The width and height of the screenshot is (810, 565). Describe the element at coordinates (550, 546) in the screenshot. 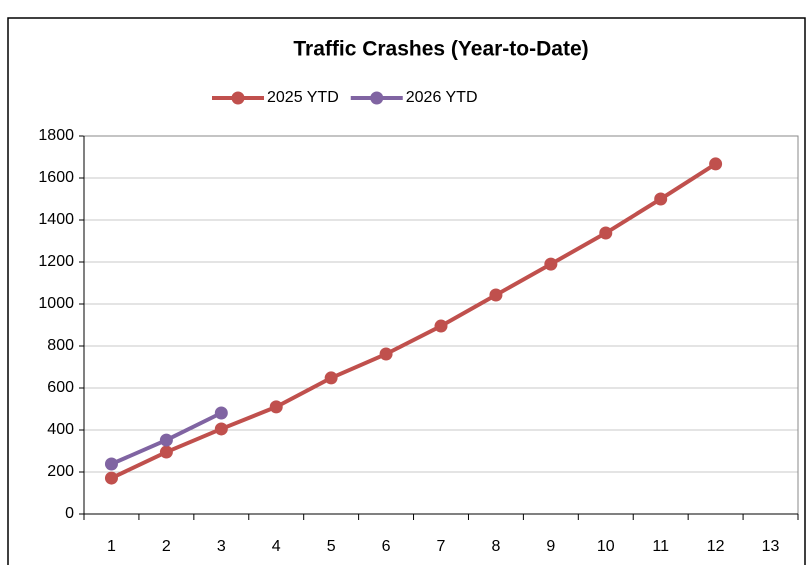

I see `x-tick-label: 9` at that location.